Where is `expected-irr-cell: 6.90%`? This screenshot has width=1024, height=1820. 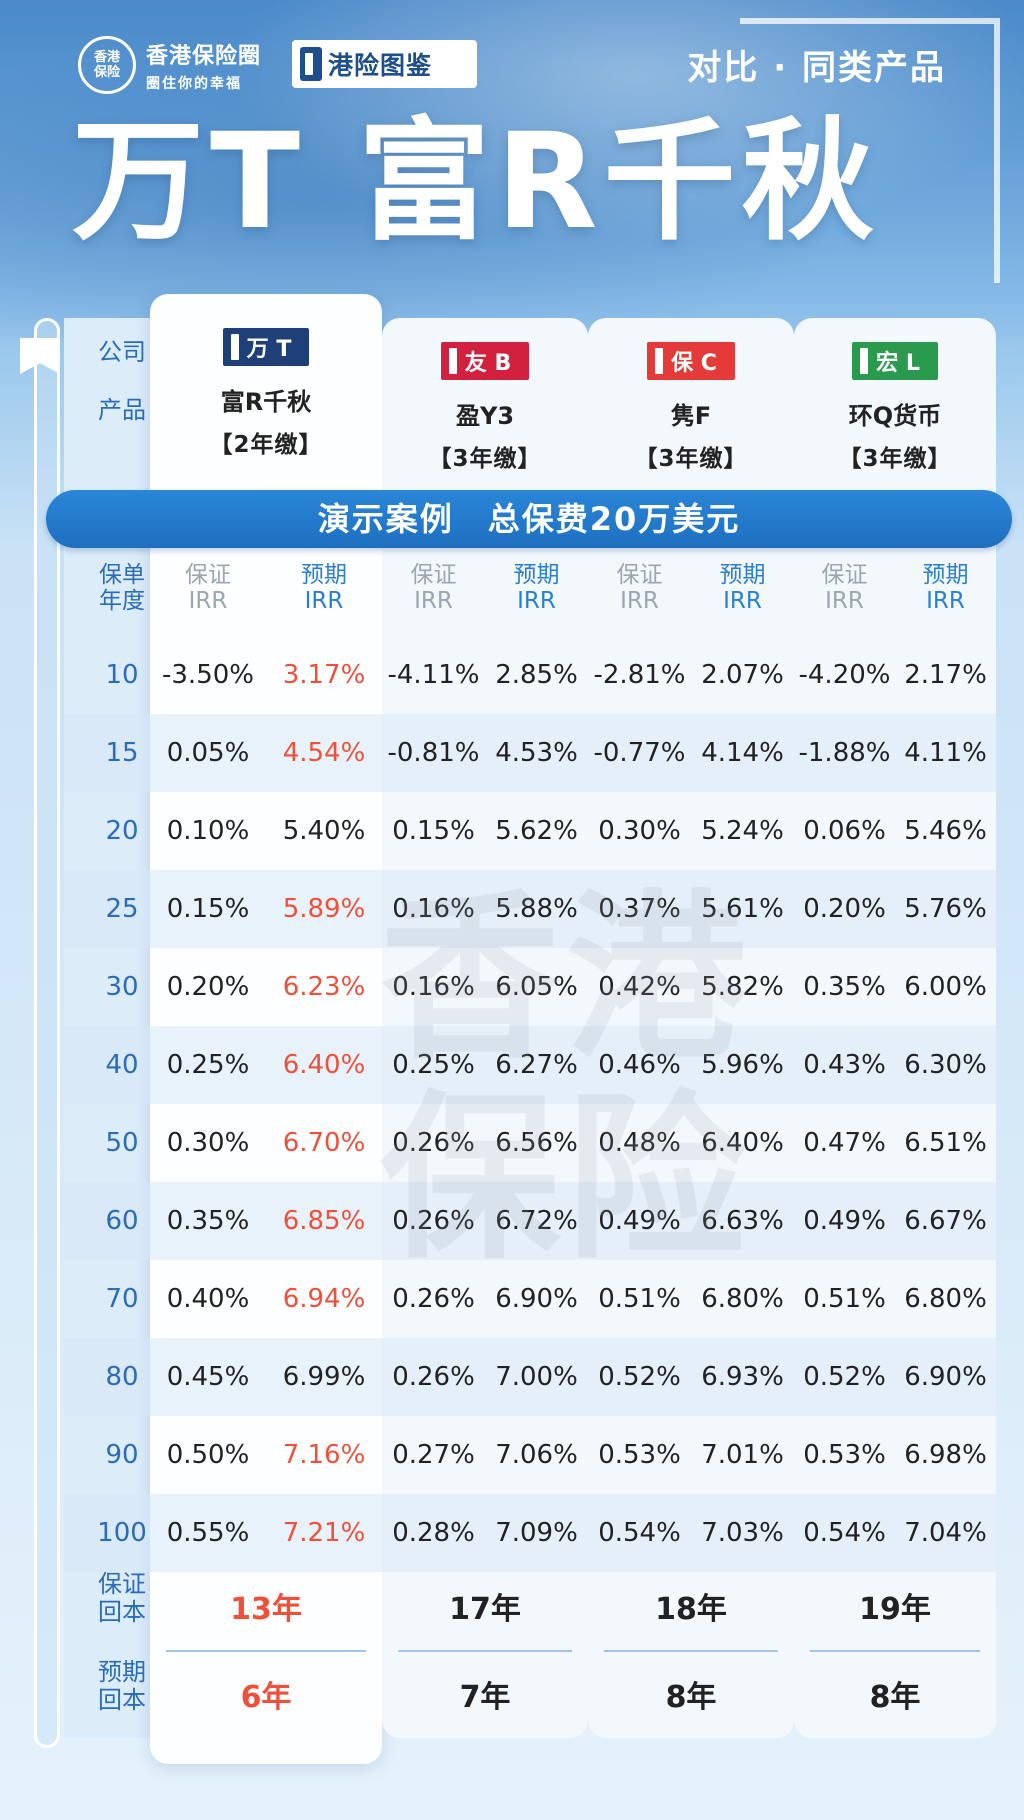 expected-irr-cell: 6.90% is located at coordinates (536, 1299).